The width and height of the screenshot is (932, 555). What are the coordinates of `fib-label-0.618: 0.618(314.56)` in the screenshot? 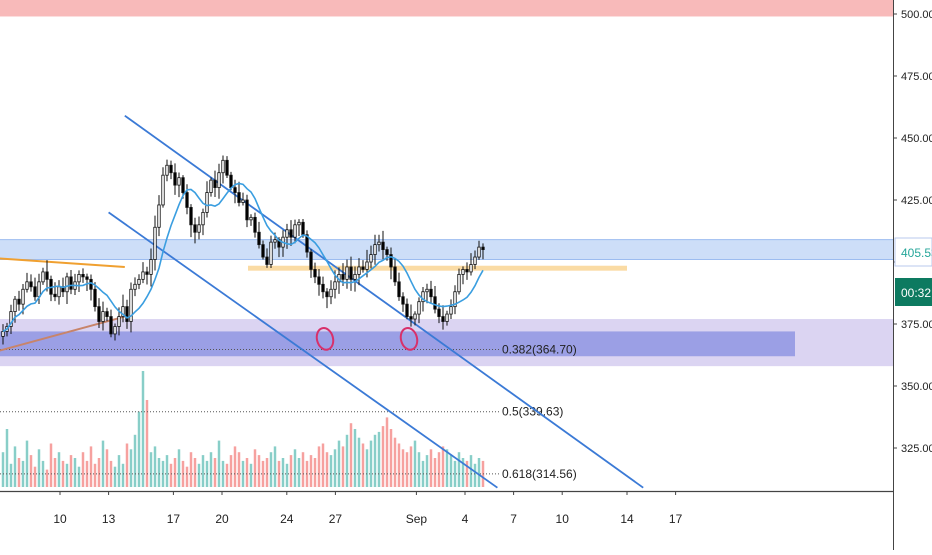 It's located at (539, 474).